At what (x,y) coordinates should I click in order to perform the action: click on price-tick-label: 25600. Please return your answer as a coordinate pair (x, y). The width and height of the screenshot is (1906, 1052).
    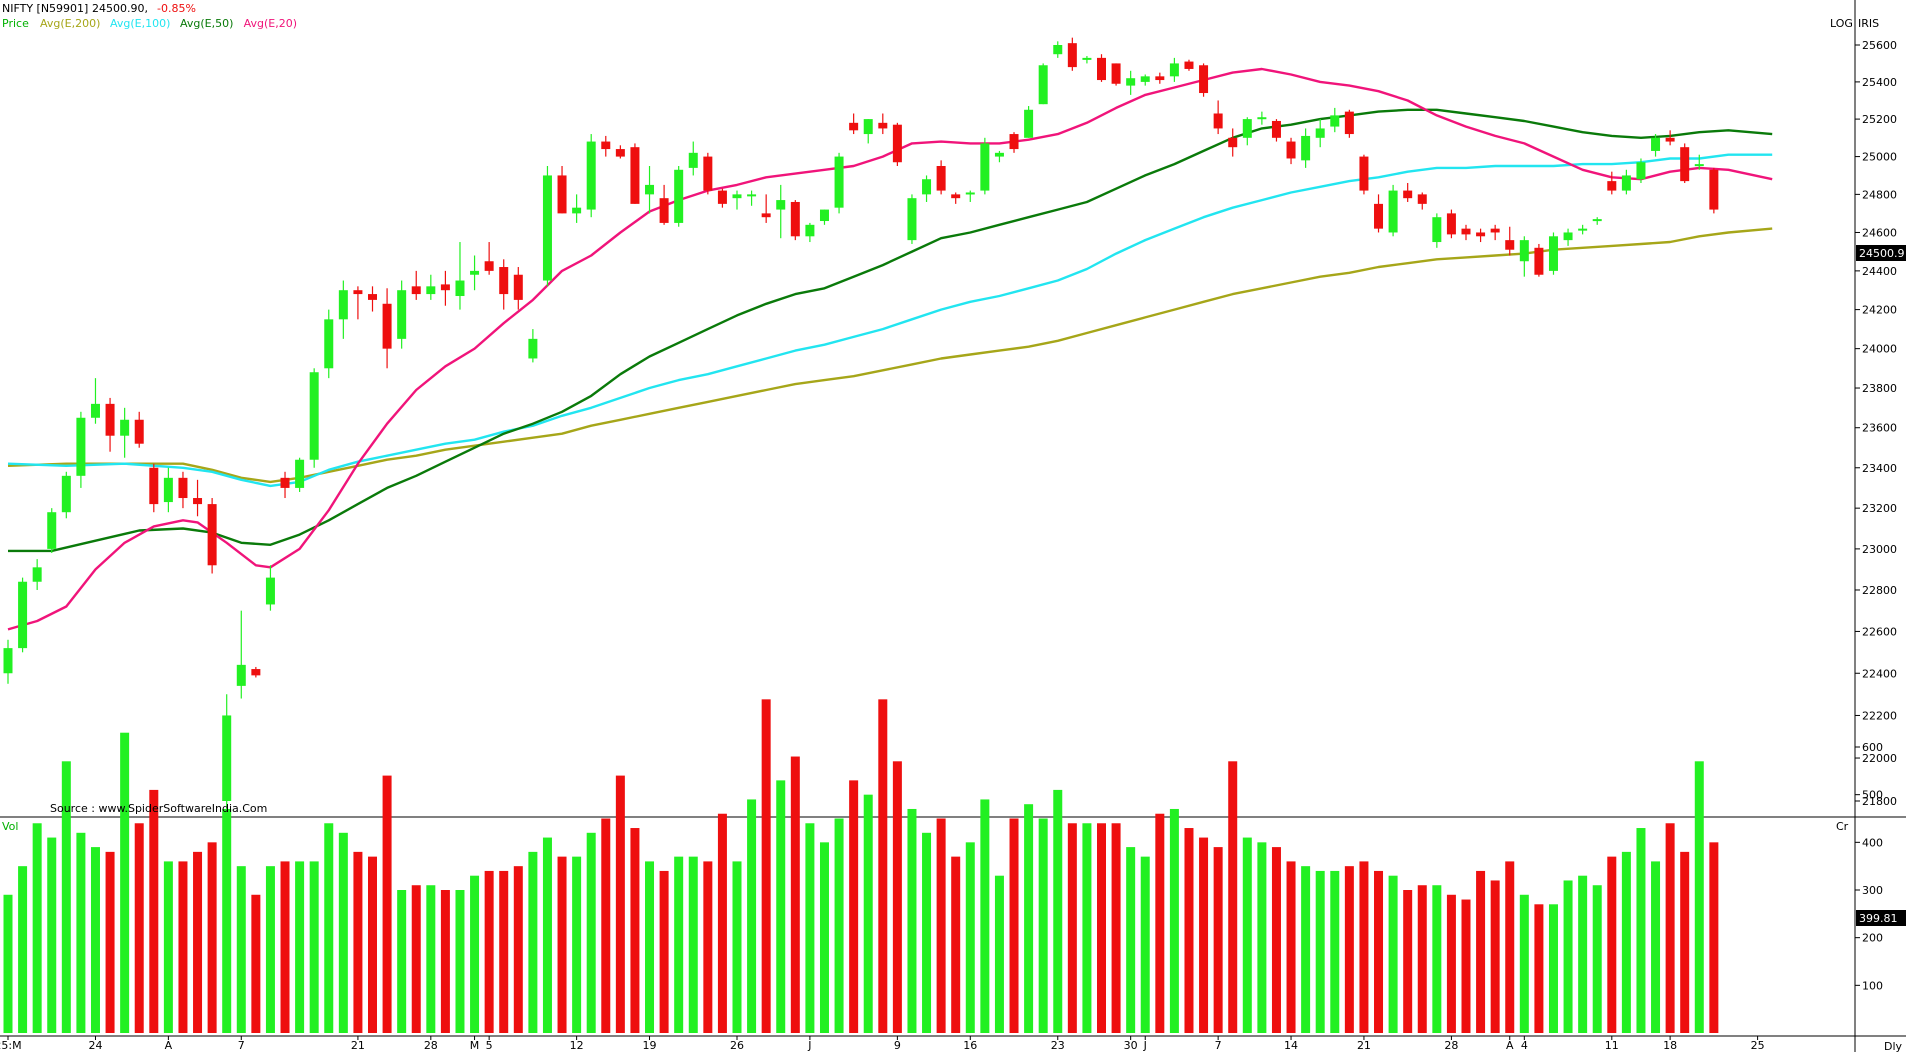
    Looking at the image, I should click on (1879, 45).